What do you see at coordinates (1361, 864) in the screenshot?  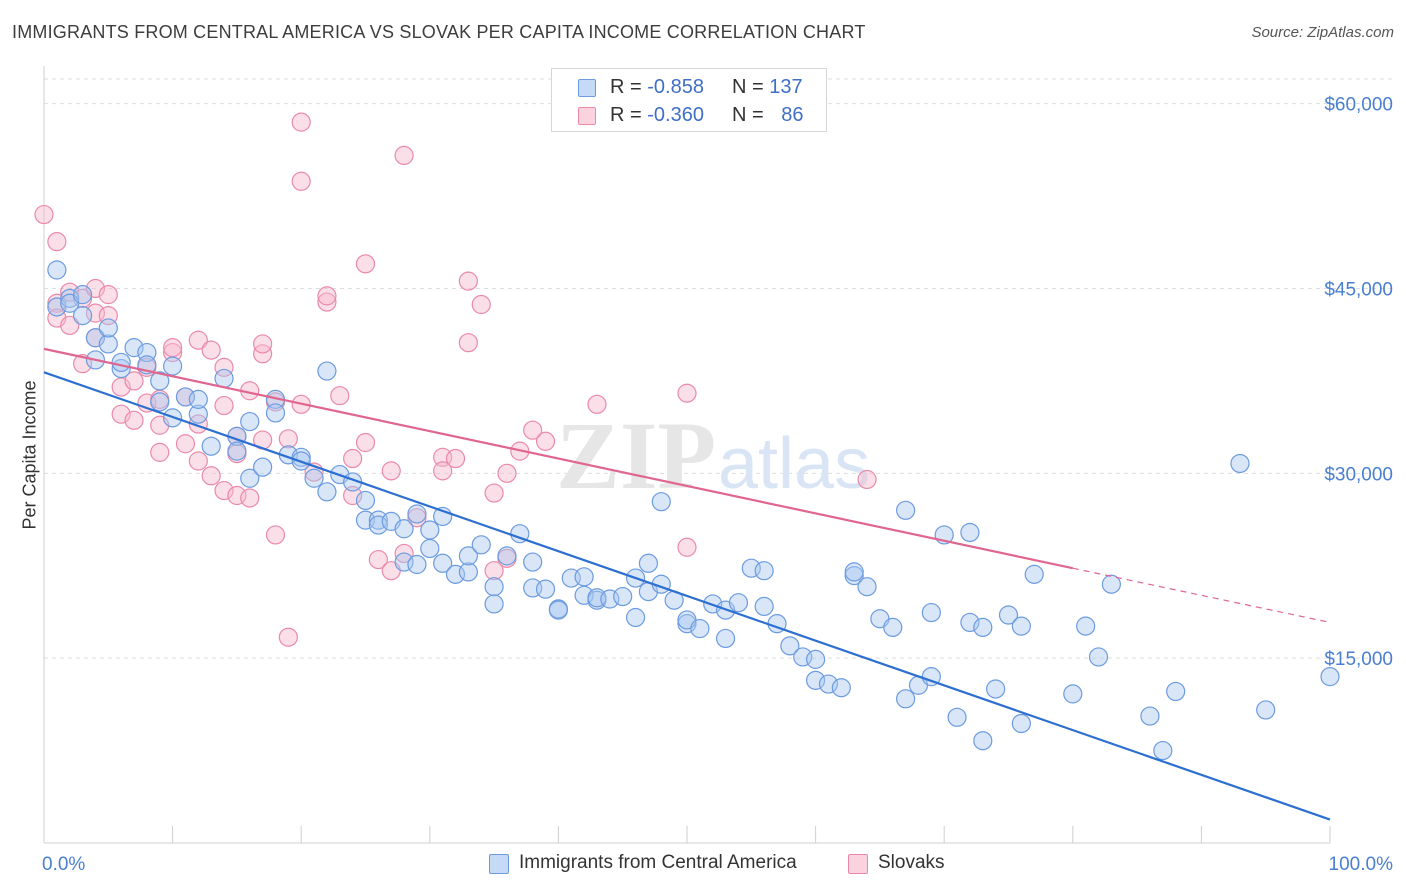 I see `x-tick-label-end: 100.0%` at bounding box center [1361, 864].